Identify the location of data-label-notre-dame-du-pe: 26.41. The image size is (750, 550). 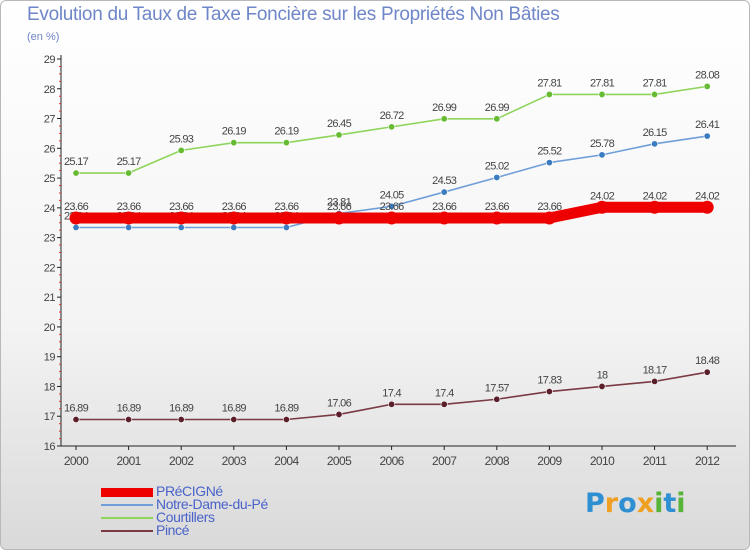
(707, 125).